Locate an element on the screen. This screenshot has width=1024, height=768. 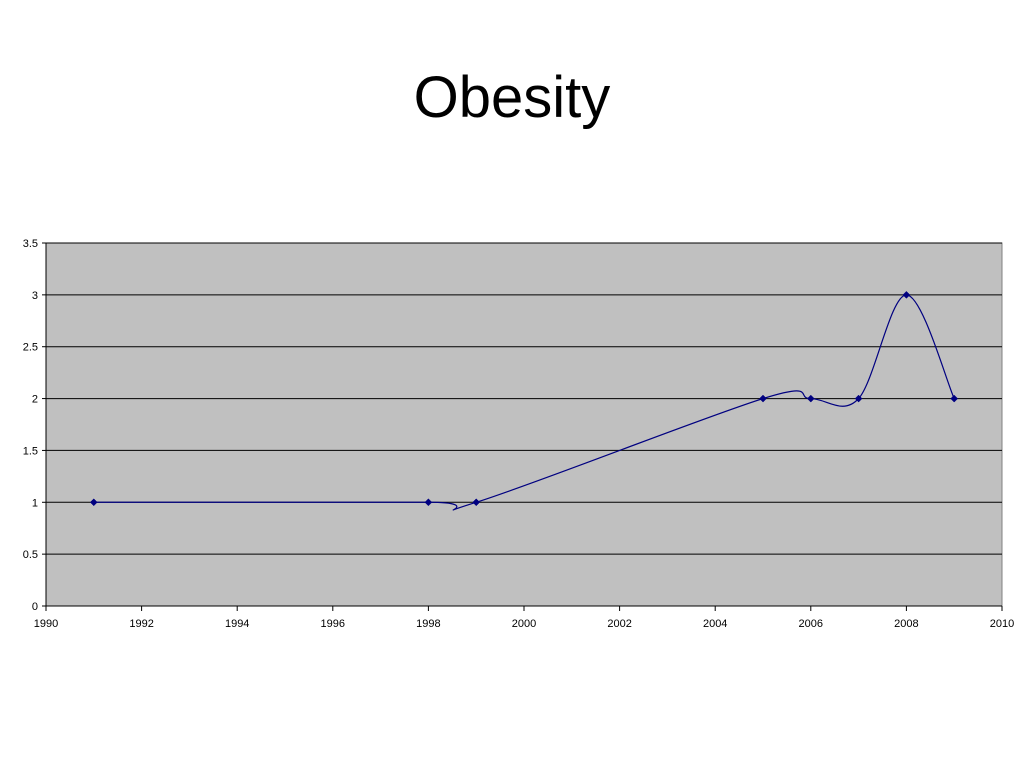
y-tick-label: 3 is located at coordinates (35, 296).